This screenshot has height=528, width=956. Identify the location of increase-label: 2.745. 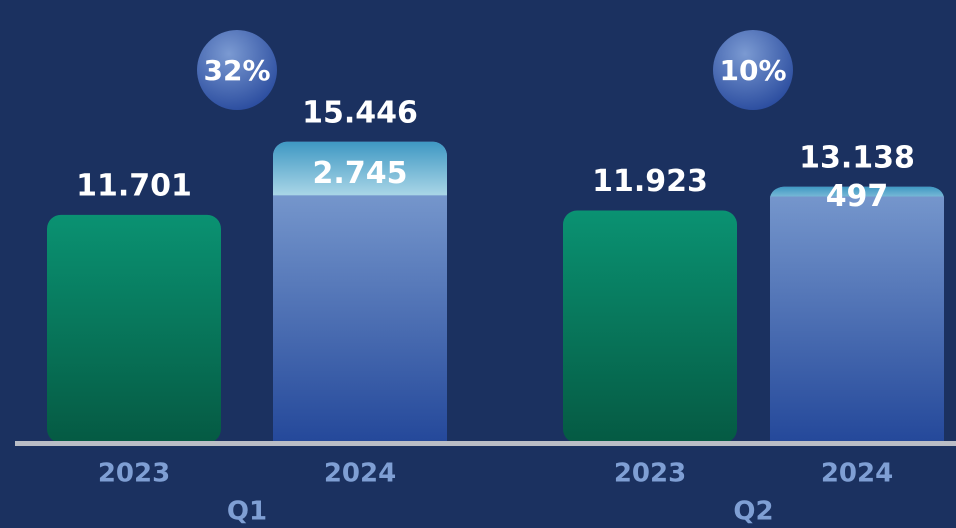
(360, 173).